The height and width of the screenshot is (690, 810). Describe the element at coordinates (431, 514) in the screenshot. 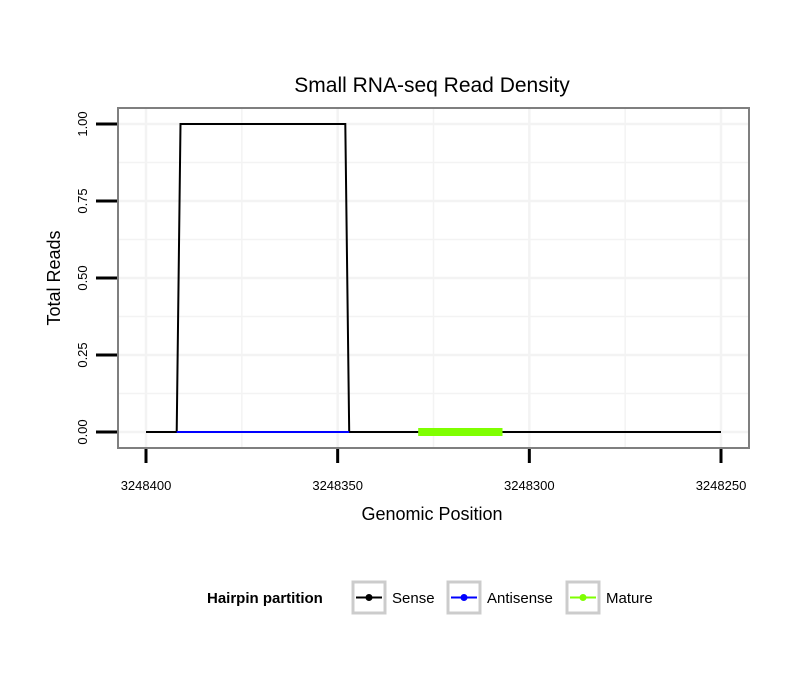

I see `x-axis-title: Genomic Position` at that location.